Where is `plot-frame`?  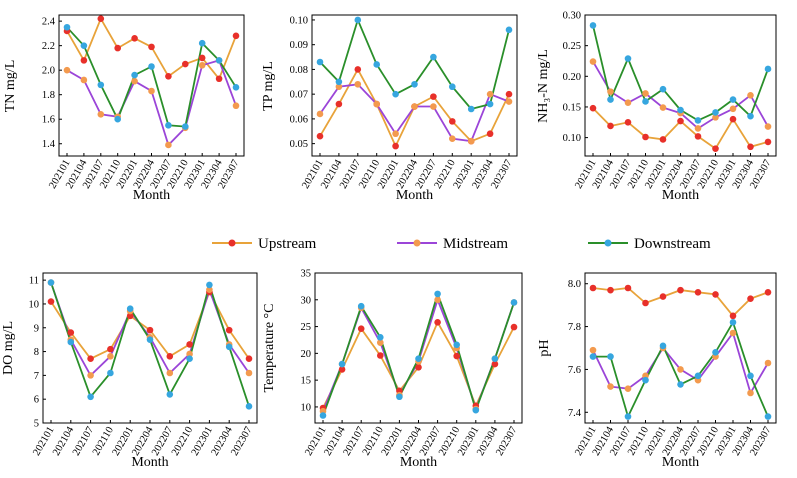 plot-frame is located at coordinates (418, 348).